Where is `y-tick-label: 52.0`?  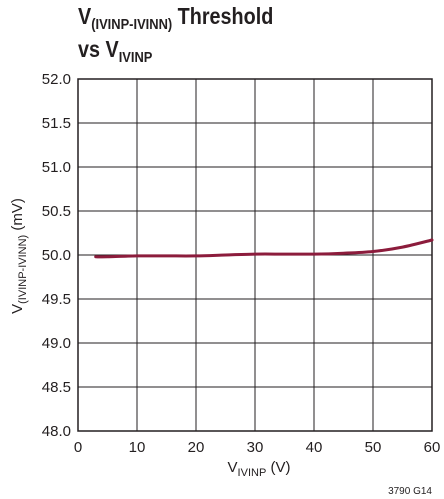 y-tick-label: 52.0 is located at coordinates (56, 79).